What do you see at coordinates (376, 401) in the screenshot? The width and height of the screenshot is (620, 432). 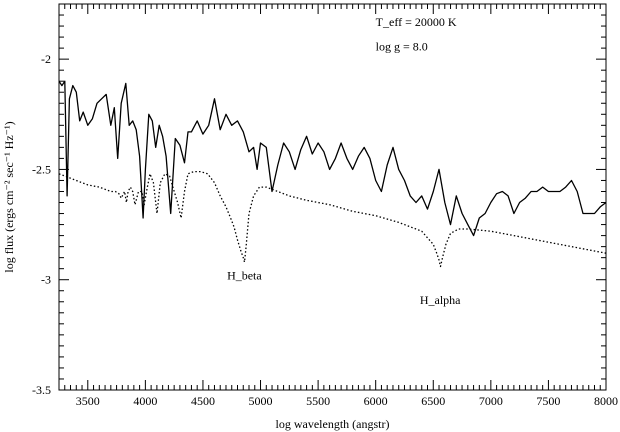 I see `x-tick-label: 6000` at bounding box center [376, 401].